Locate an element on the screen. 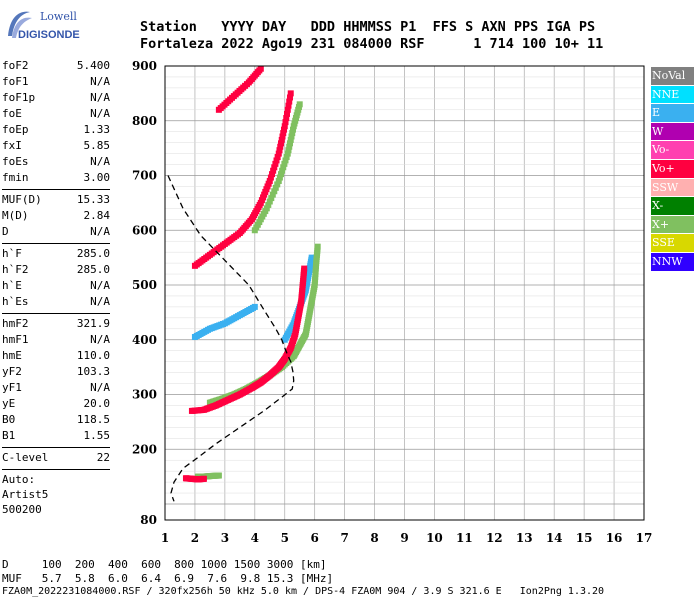  x-tick-label: 7 is located at coordinates (344, 538).